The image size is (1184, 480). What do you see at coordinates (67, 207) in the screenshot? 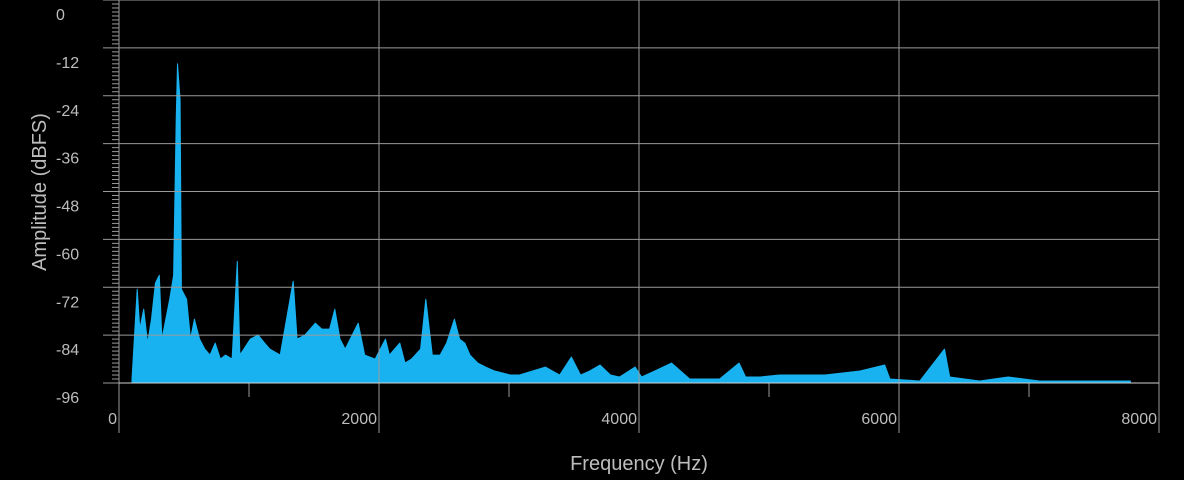
I see `y-tick-label: -48` at bounding box center [67, 207].